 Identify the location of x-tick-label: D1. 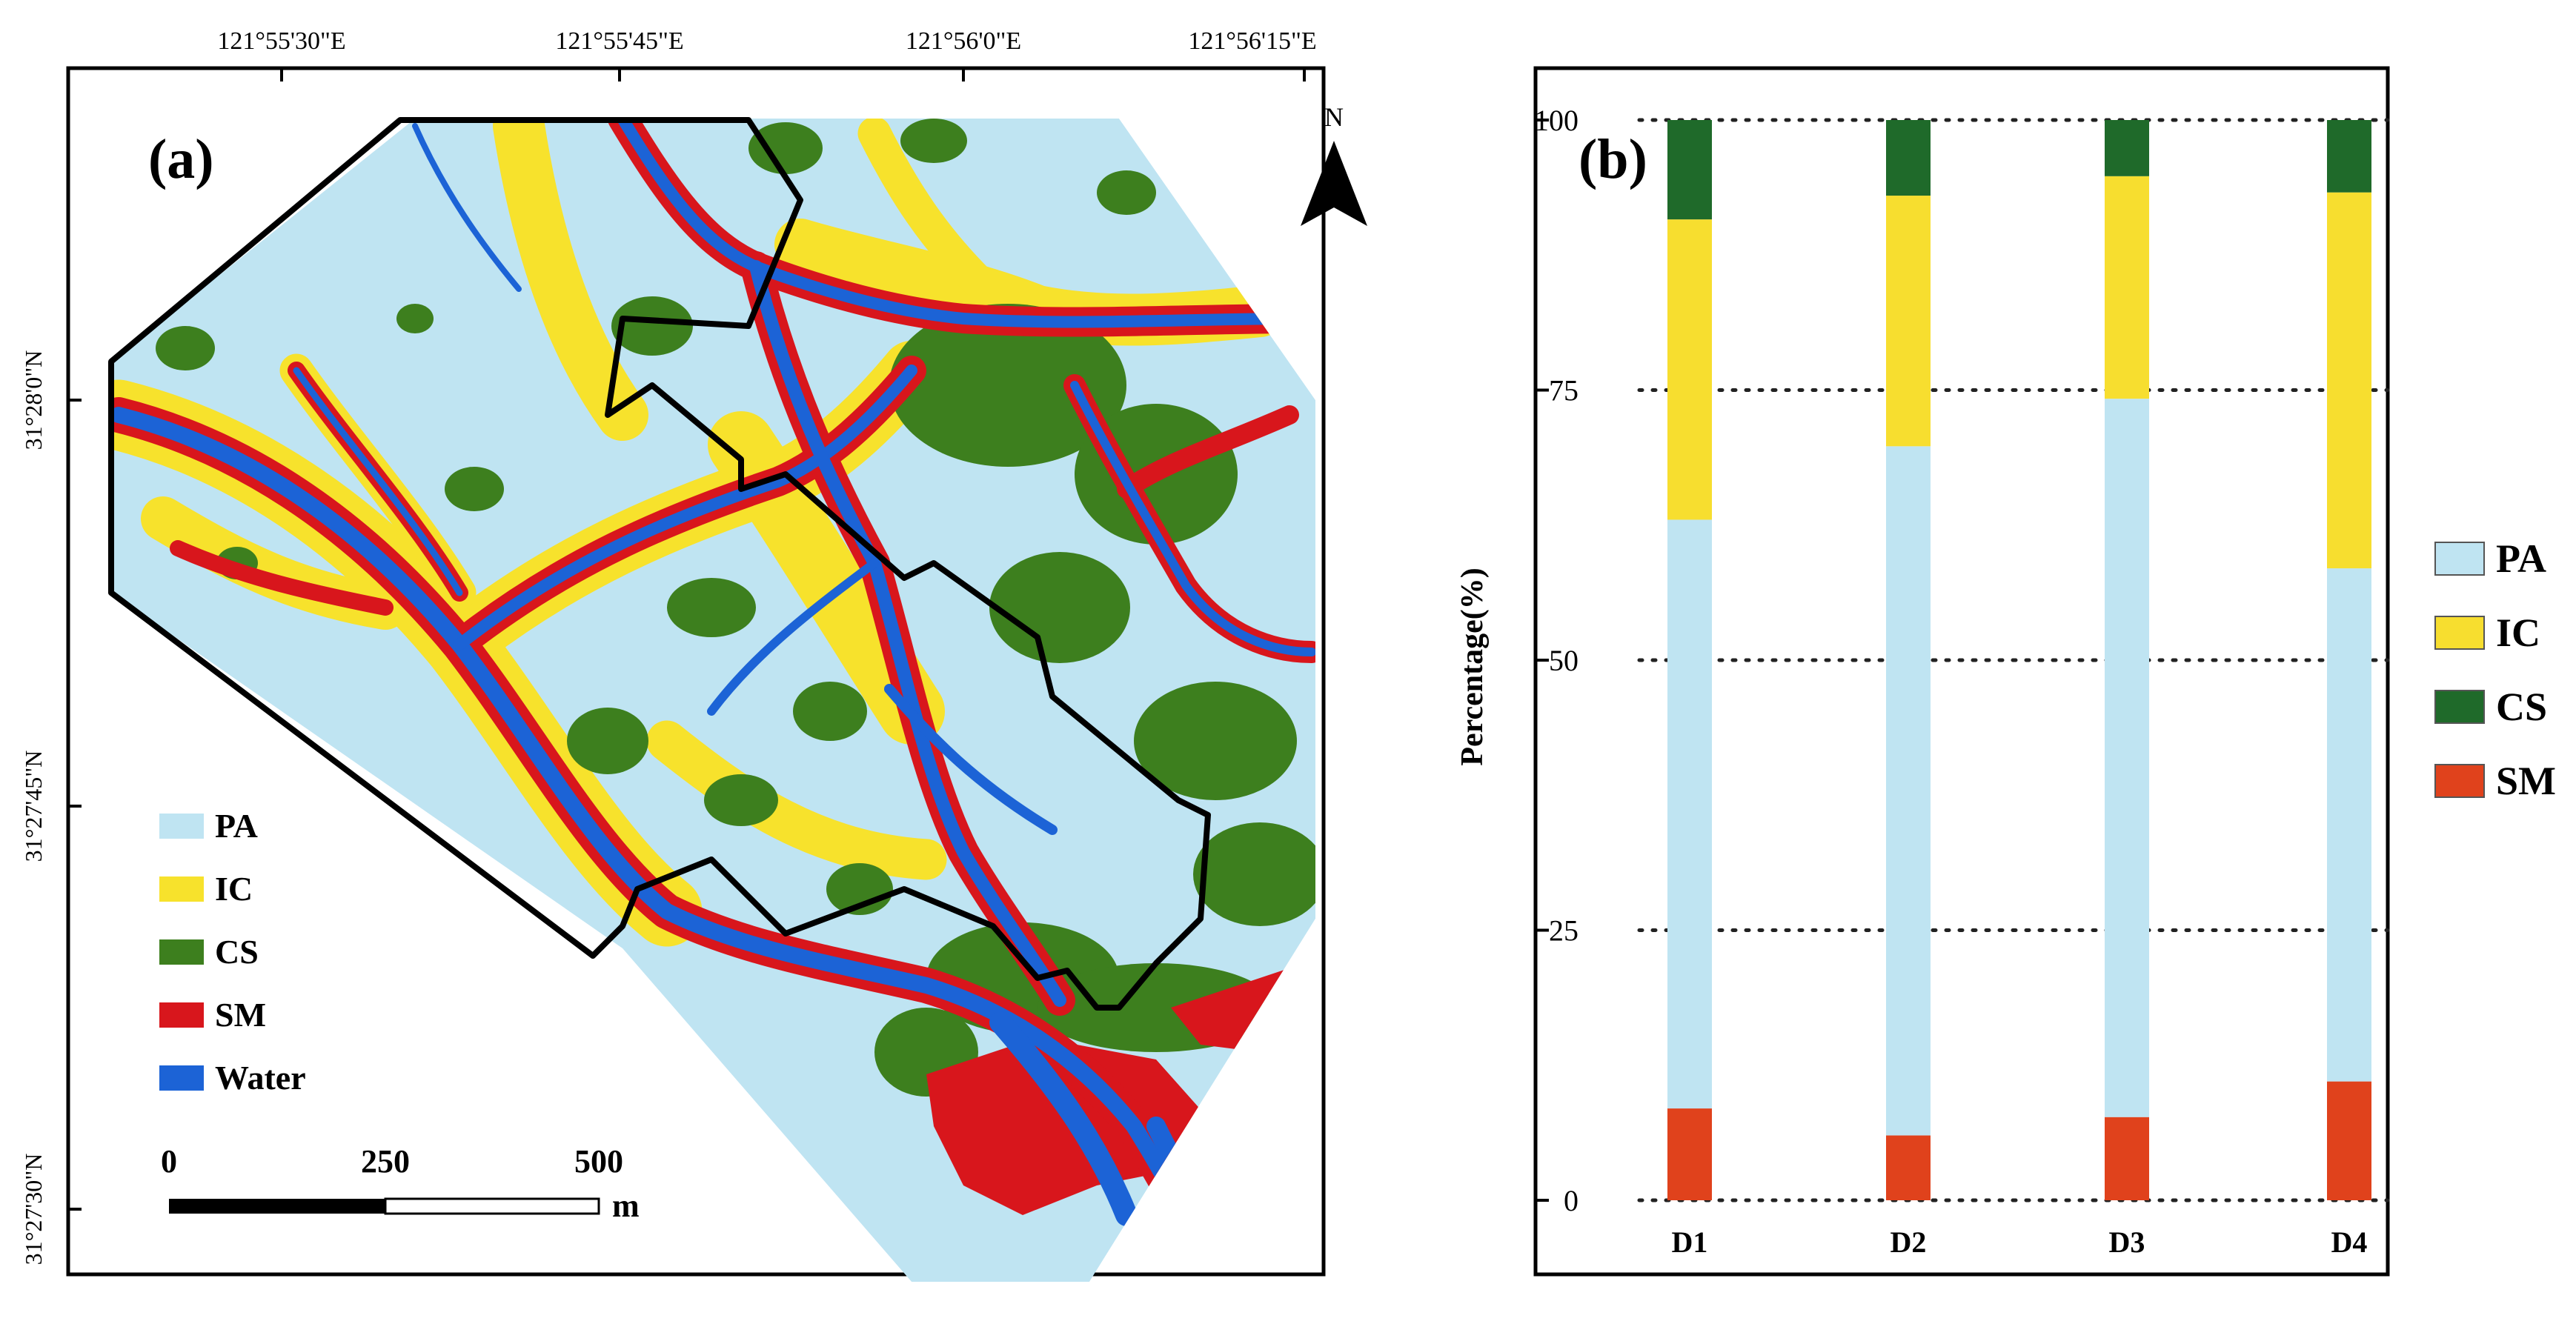
(1690, 1242).